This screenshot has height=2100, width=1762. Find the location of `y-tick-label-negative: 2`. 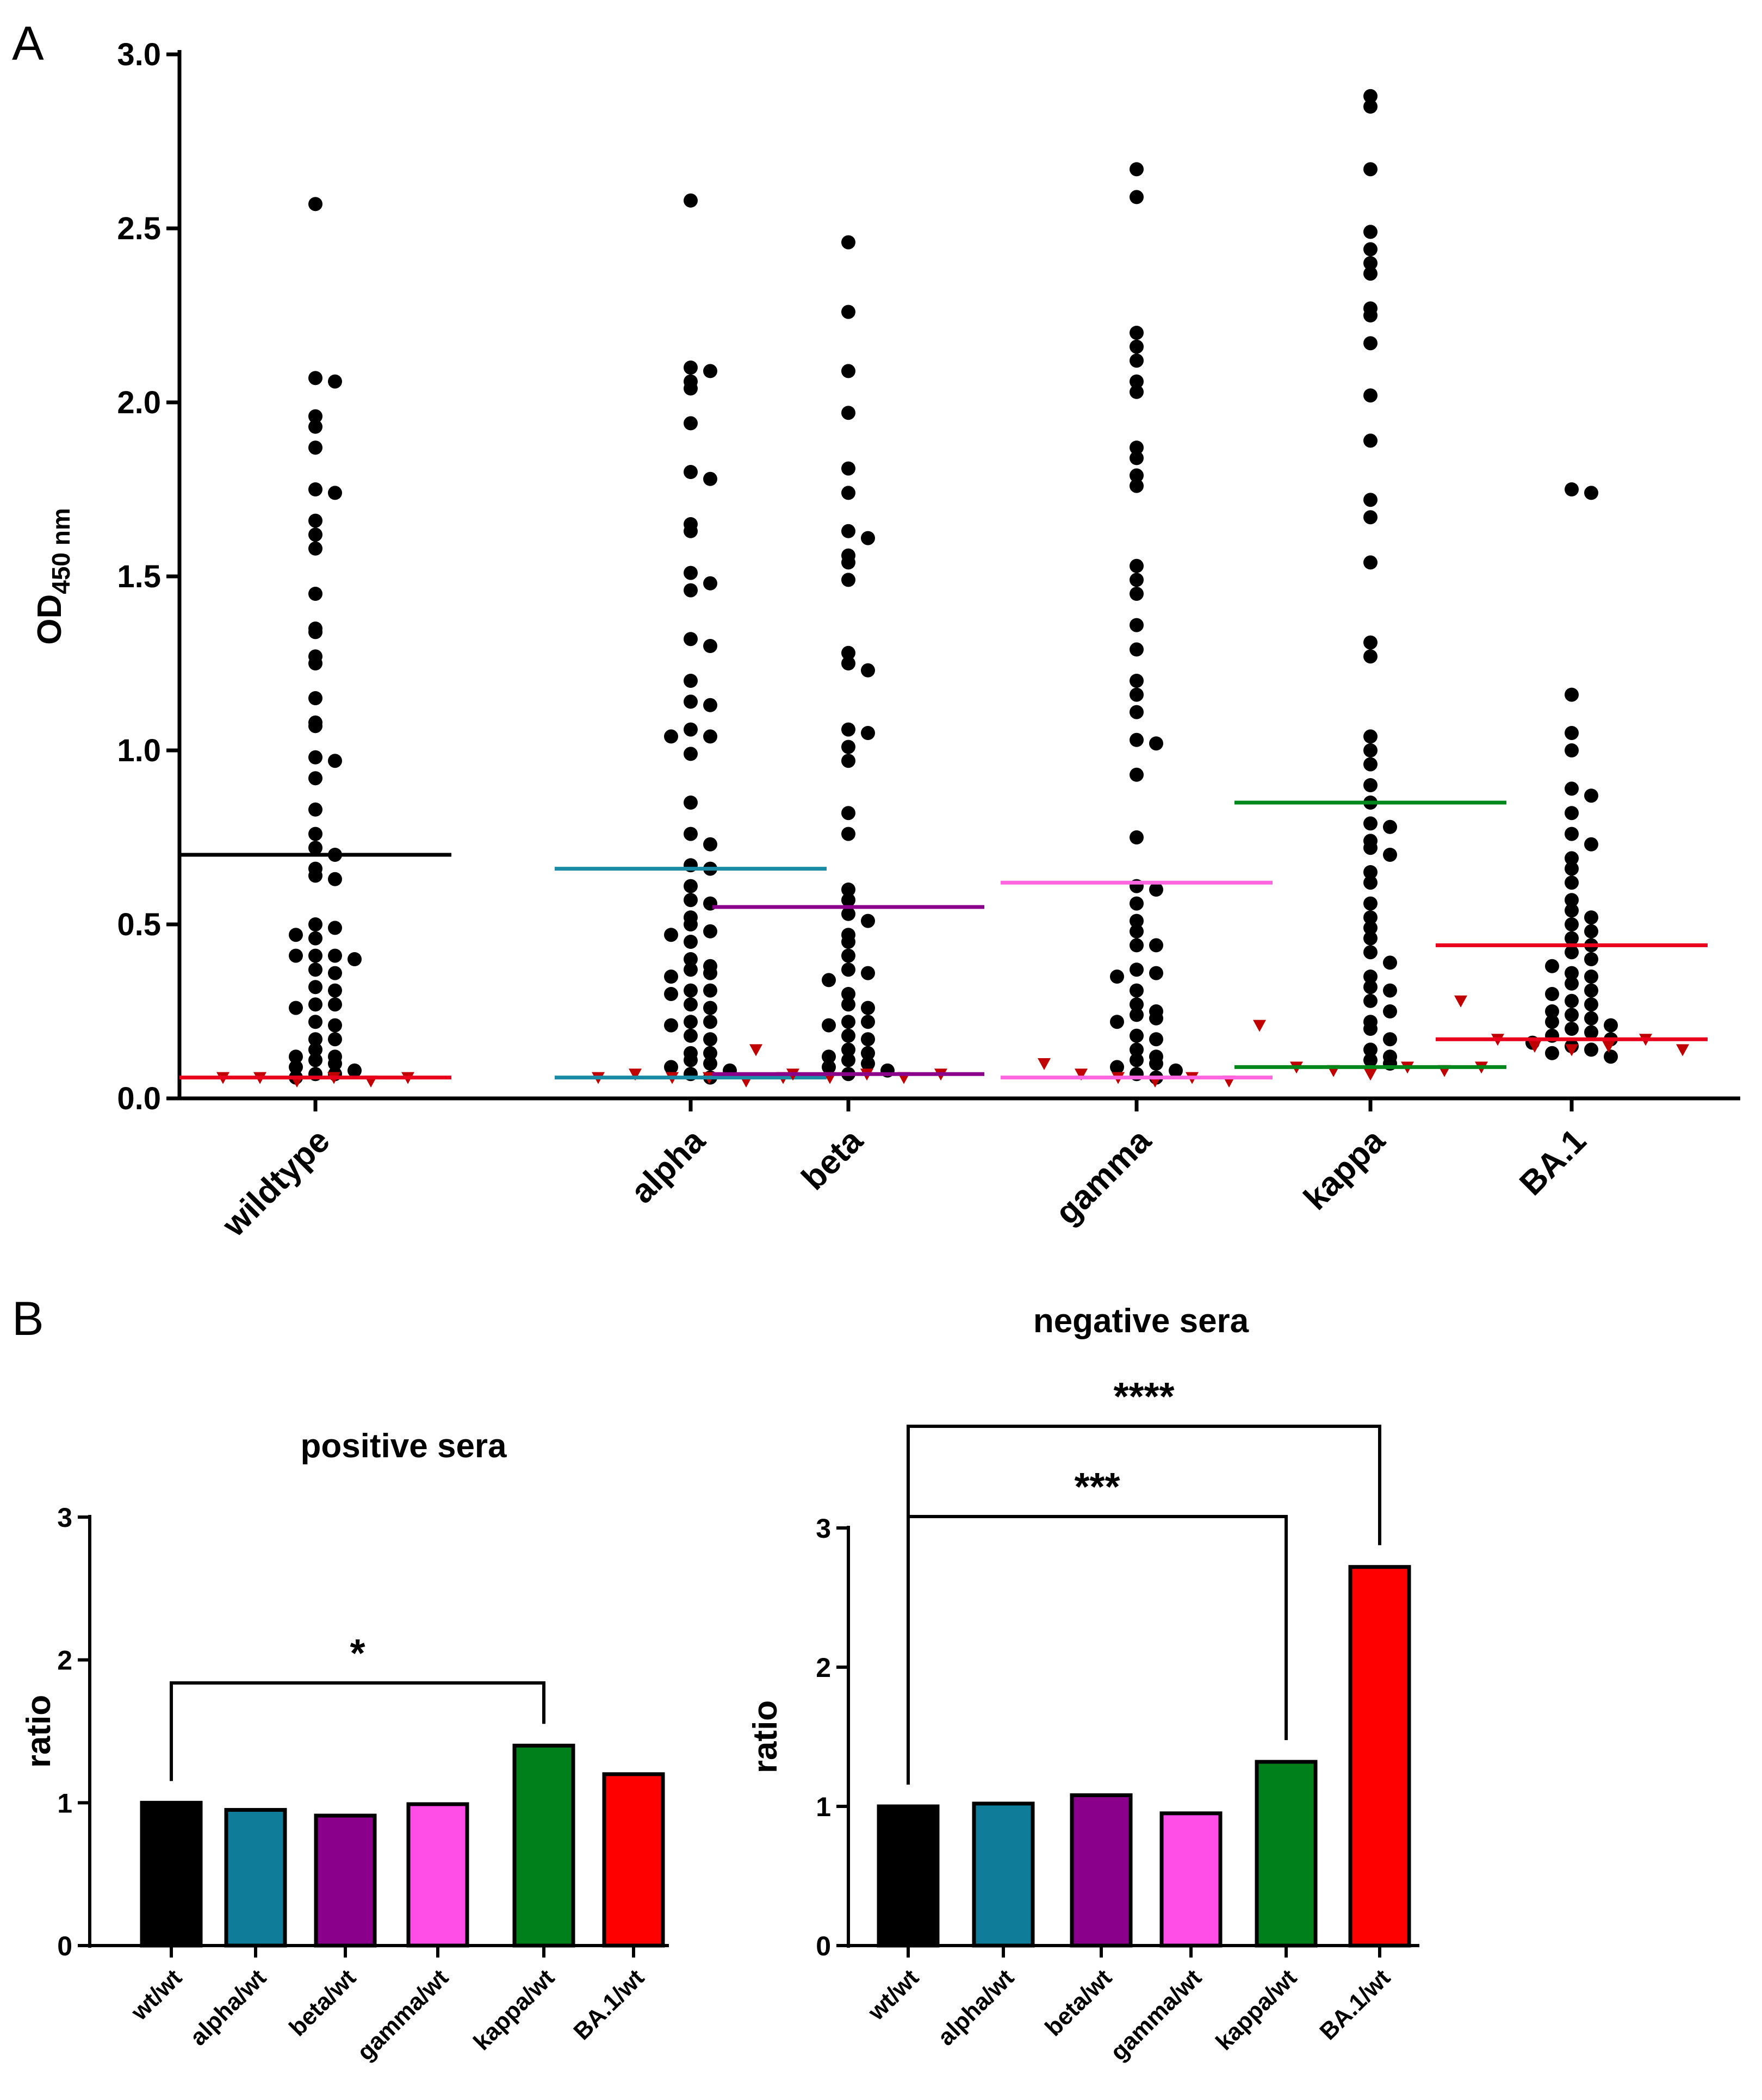

y-tick-label-negative: 2 is located at coordinates (823, 1668).